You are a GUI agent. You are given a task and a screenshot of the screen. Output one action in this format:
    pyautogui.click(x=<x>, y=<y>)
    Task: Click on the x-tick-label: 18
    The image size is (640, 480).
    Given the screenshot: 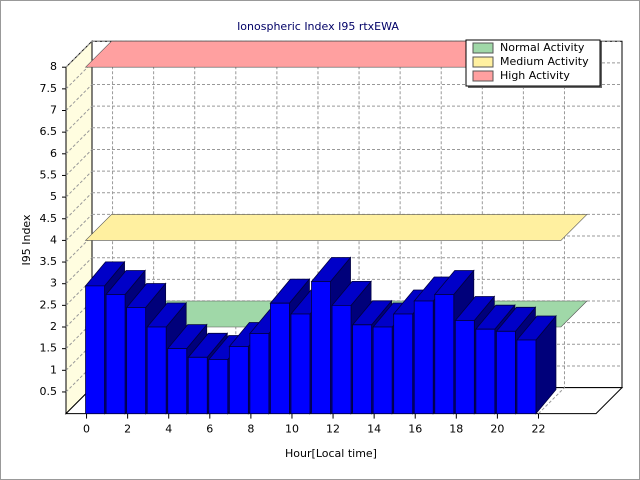 What is the action you would take?
    pyautogui.click(x=456, y=429)
    